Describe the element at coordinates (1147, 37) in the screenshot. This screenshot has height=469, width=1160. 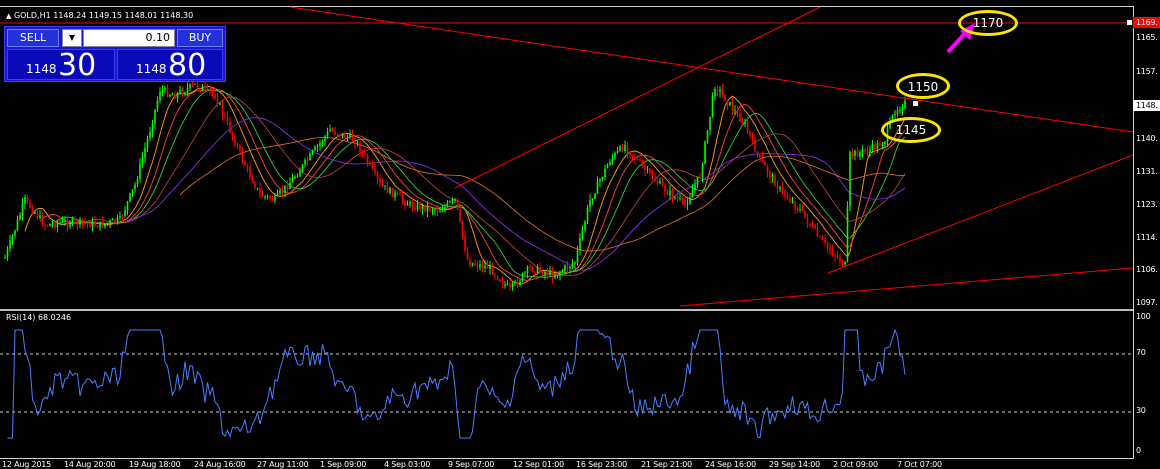
I see `price-label: 1165.` at that location.